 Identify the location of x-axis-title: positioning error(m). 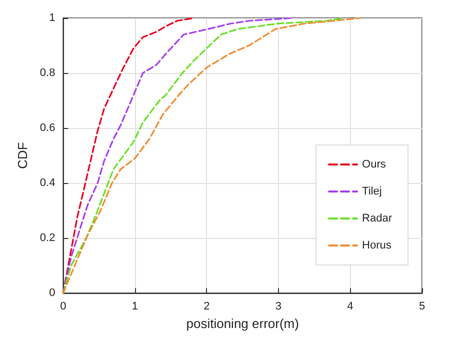
(242, 323).